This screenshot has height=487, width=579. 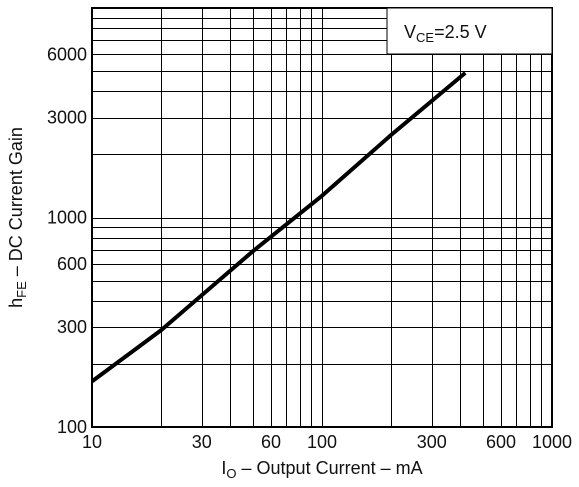 I want to click on y-tick-label: 300, so click(x=72, y=327).